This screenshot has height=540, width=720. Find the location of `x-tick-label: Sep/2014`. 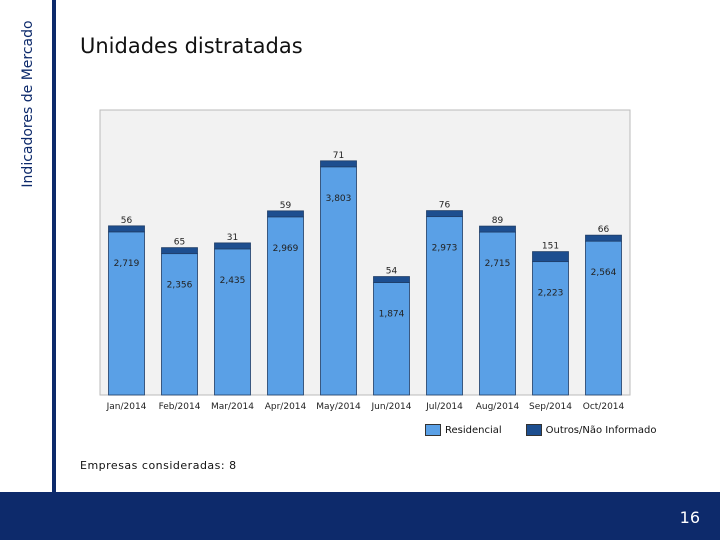

x-tick-label: Sep/2014 is located at coordinates (550, 407).